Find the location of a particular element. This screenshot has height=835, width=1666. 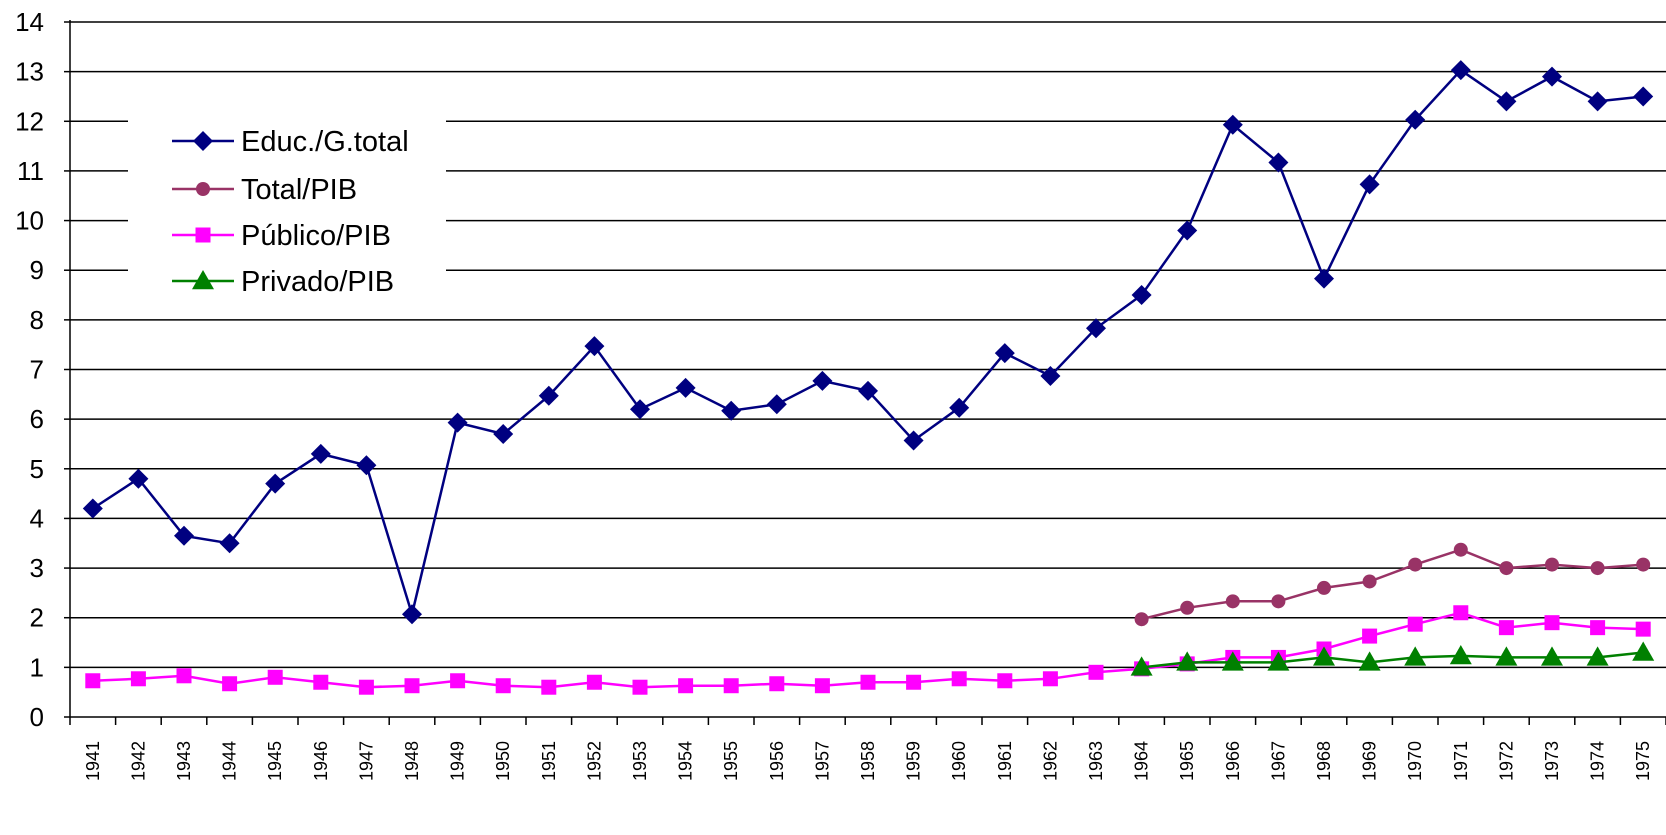

legend-item: Educ./G.total is located at coordinates (290, 142).